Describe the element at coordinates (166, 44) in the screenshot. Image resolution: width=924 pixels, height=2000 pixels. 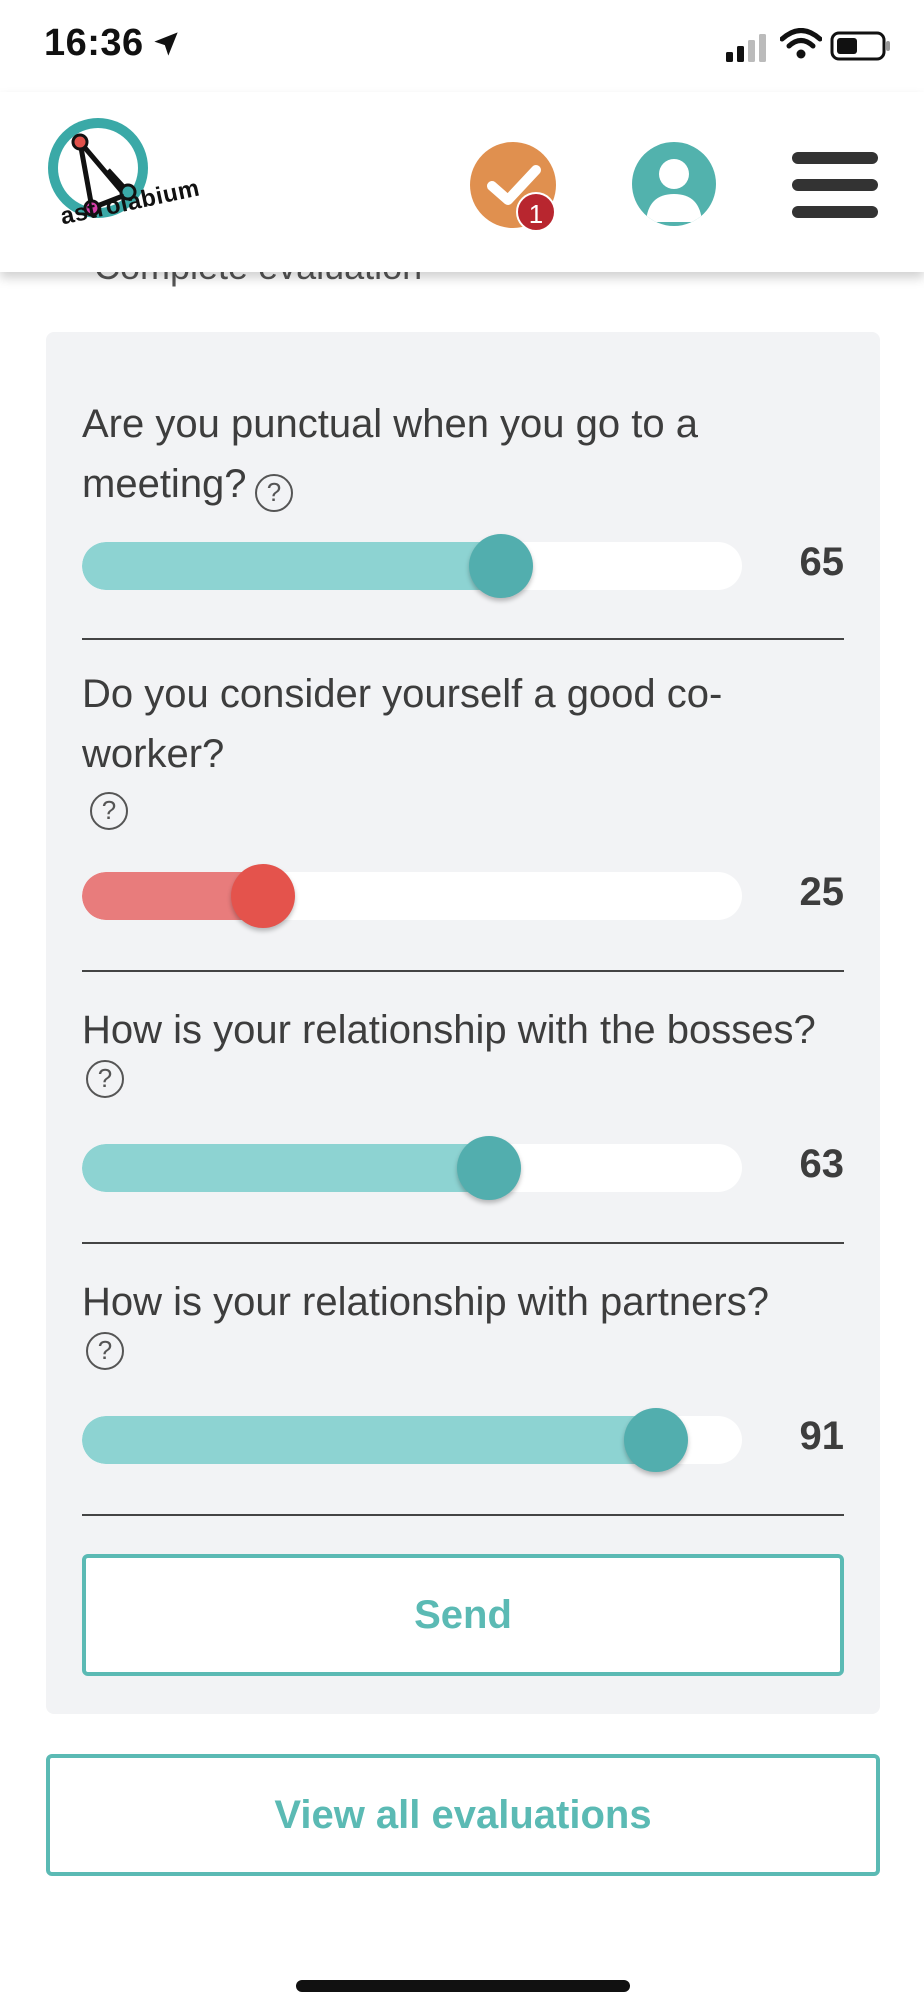
I see `location-arrow-icon` at that location.